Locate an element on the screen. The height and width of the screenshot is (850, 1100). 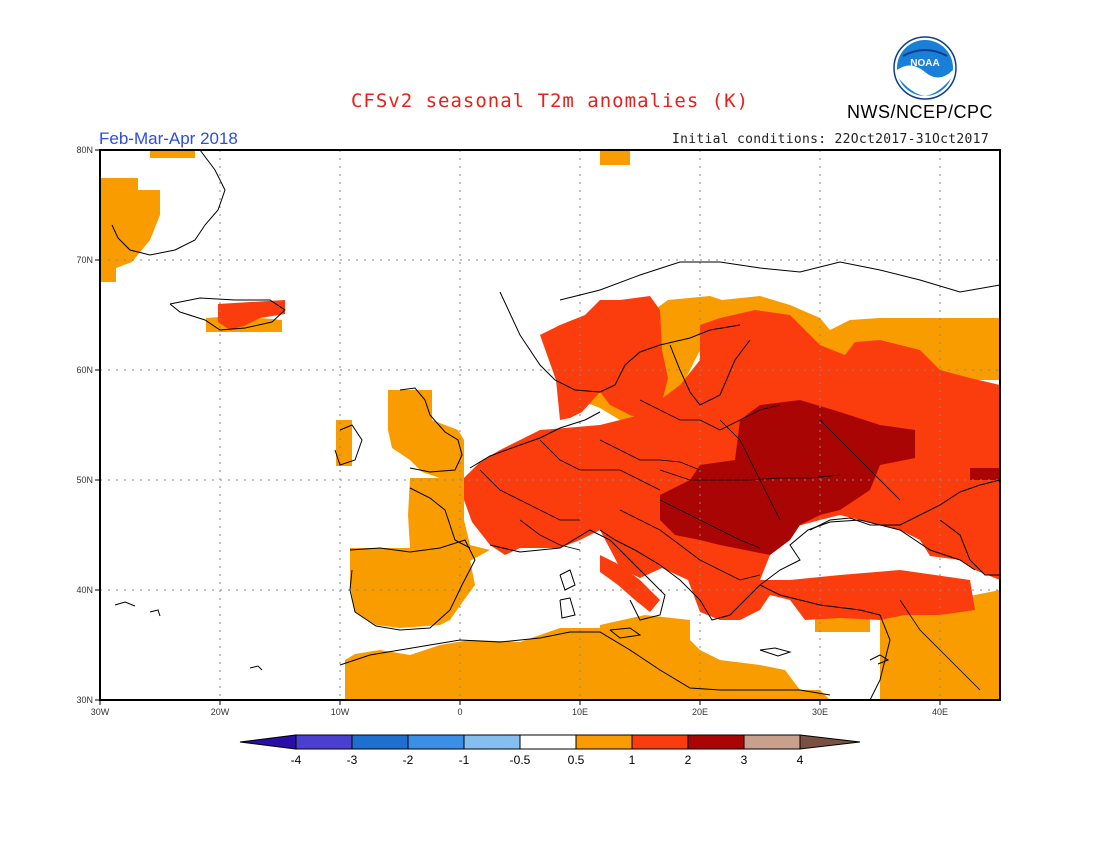
lat-label: 40N is located at coordinates (84, 590).